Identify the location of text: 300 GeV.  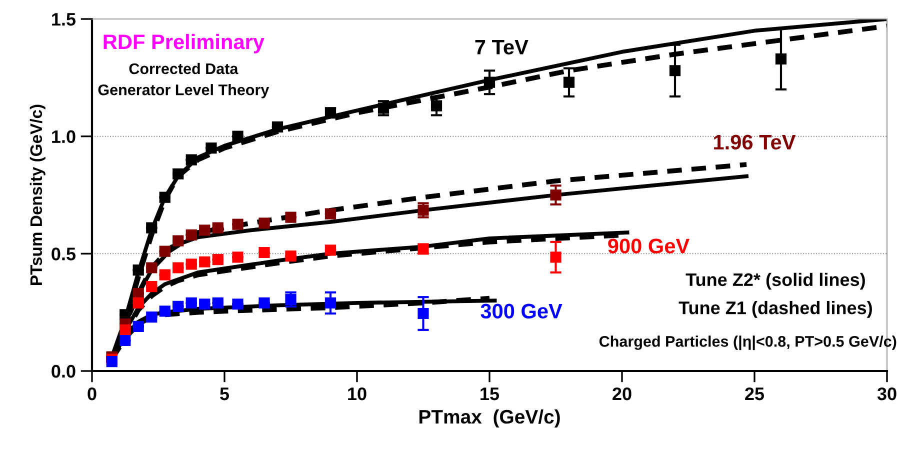
(521, 311).